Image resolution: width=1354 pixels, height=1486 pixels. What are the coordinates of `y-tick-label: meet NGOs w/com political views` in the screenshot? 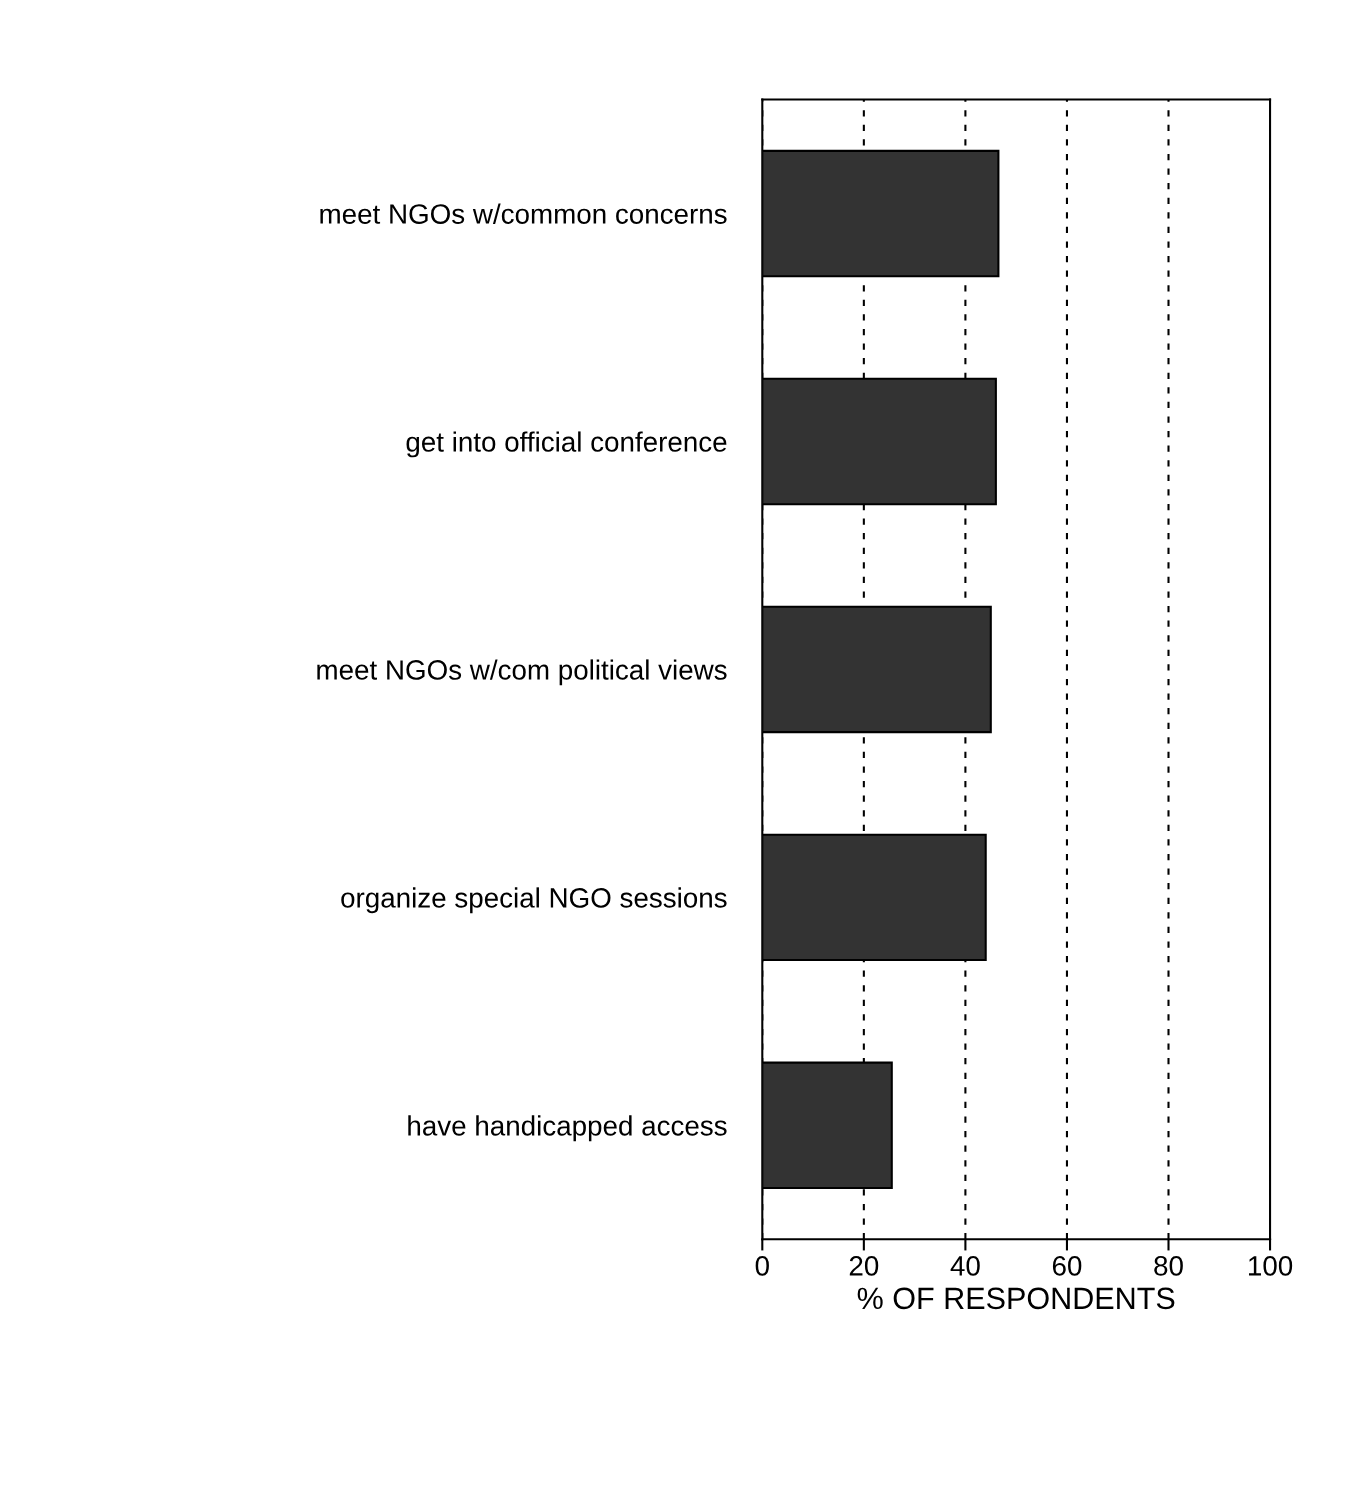 It's located at (522, 672).